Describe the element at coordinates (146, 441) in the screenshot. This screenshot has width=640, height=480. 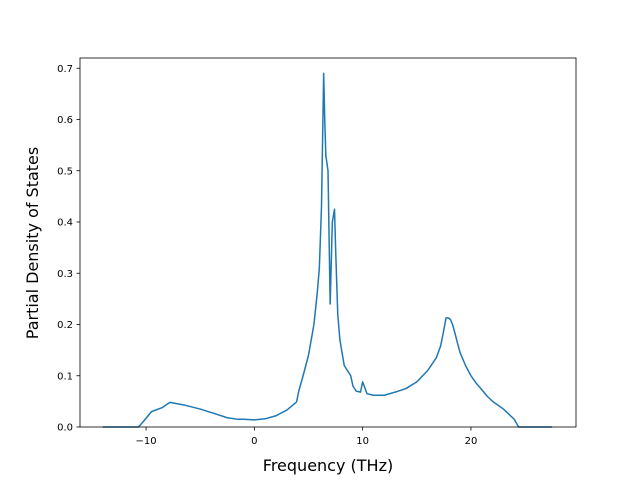
I see `x-tick-label: −10` at that location.